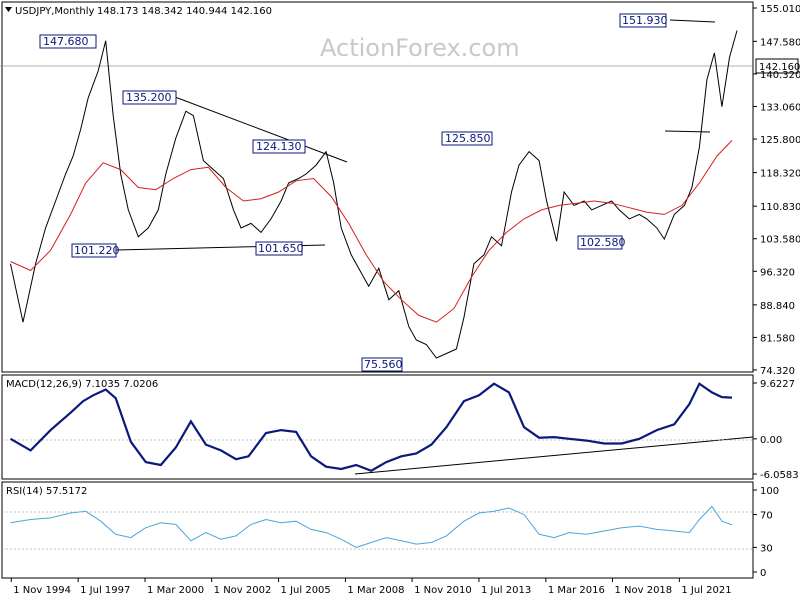 This screenshot has height=600, width=800. What do you see at coordinates (375, 590) in the screenshot?
I see `x-tick-label: 1 Mar 2008` at bounding box center [375, 590].